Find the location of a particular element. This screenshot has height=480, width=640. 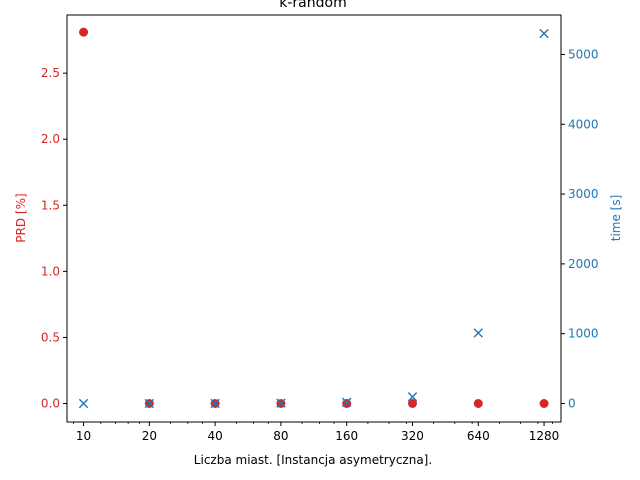

left-y-tick-label: 2.5 is located at coordinates (50, 73).